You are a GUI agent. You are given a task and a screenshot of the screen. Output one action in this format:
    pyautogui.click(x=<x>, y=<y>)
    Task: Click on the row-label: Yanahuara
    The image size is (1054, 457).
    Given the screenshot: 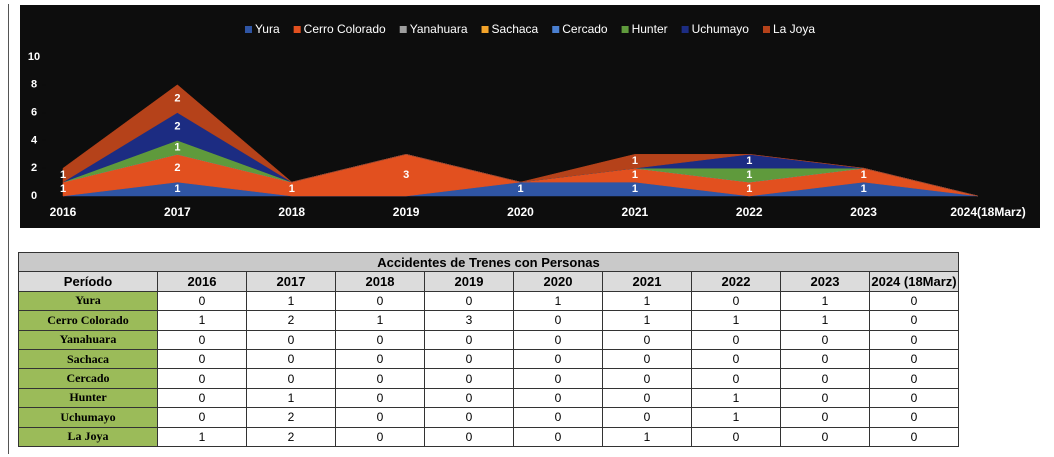 What is the action you would take?
    pyautogui.click(x=88, y=339)
    